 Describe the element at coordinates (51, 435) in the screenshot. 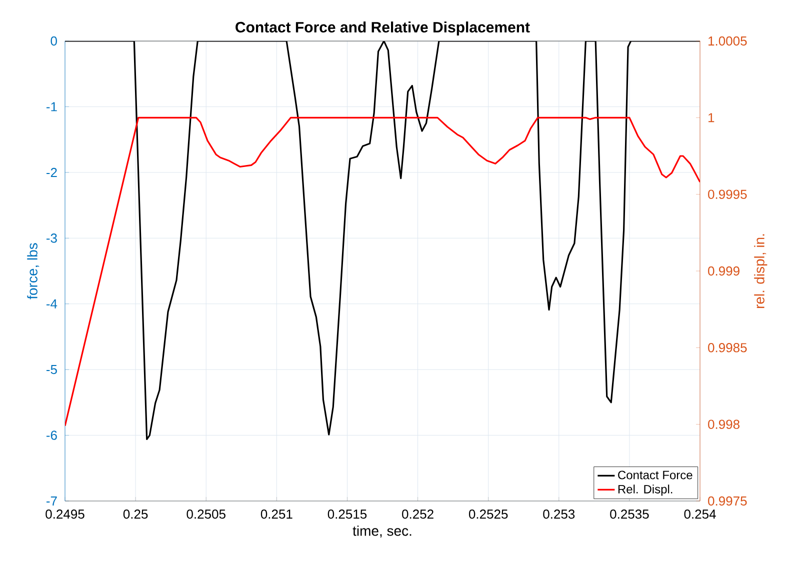

I see `y-tick-label: -6` at that location.